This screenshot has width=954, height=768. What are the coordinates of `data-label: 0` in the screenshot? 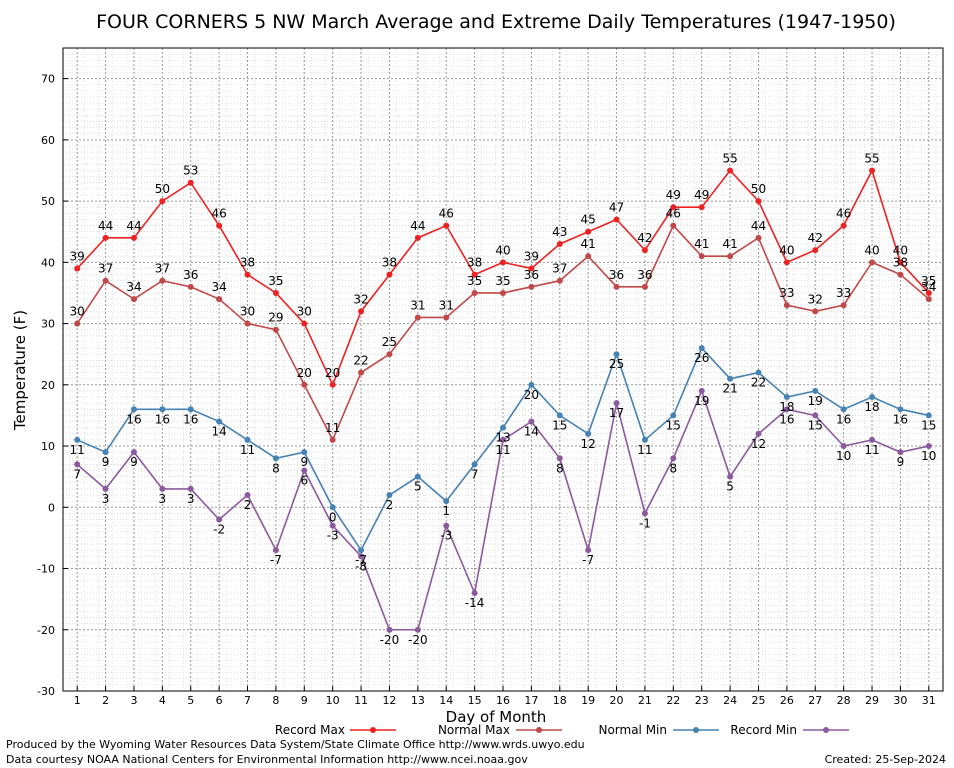 It's located at (333, 517).